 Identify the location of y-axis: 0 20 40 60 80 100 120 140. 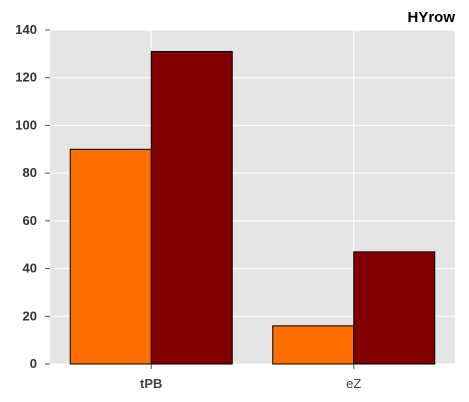
(32, 196).